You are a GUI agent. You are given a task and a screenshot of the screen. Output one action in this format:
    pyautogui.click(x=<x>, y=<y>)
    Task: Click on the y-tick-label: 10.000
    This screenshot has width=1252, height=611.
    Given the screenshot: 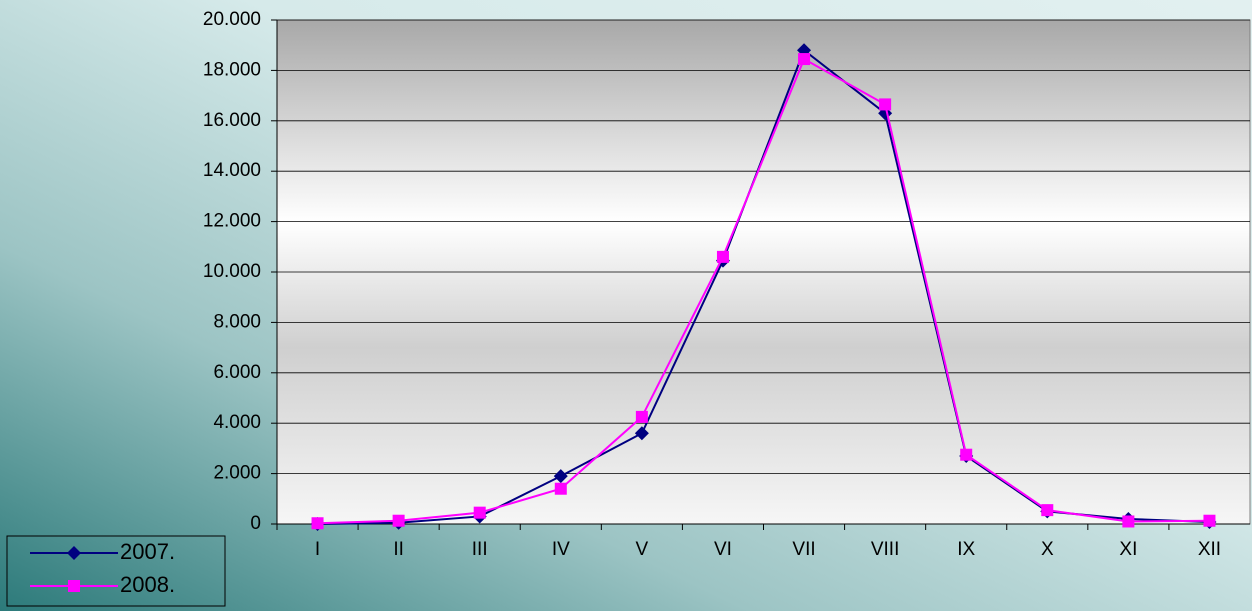 What is the action you would take?
    pyautogui.click(x=232, y=271)
    